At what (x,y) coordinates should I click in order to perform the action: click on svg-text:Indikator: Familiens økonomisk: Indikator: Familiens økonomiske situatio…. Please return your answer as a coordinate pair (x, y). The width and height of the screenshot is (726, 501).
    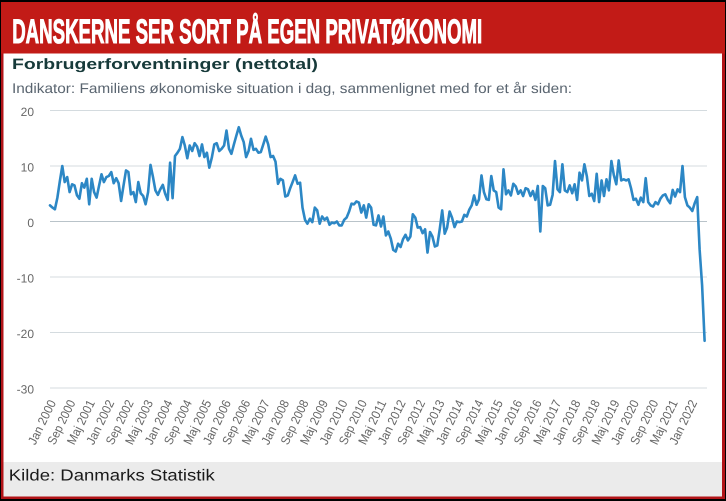
    Looking at the image, I should click on (292, 88).